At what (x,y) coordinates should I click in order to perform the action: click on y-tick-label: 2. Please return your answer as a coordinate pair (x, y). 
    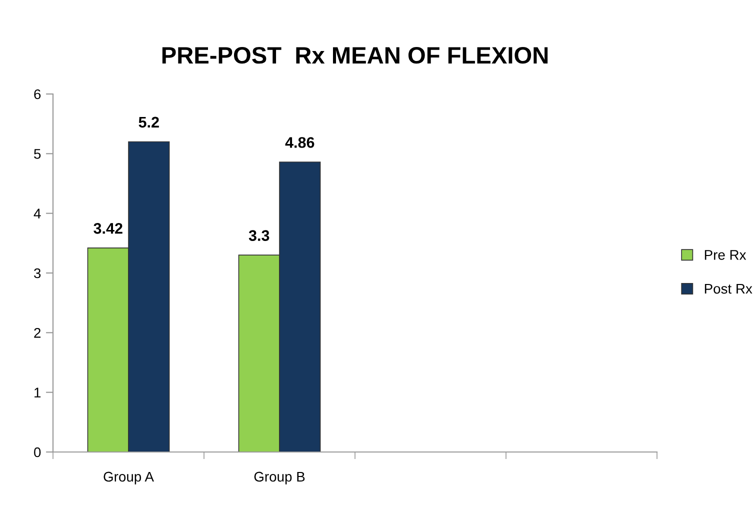
    Looking at the image, I should click on (37, 333).